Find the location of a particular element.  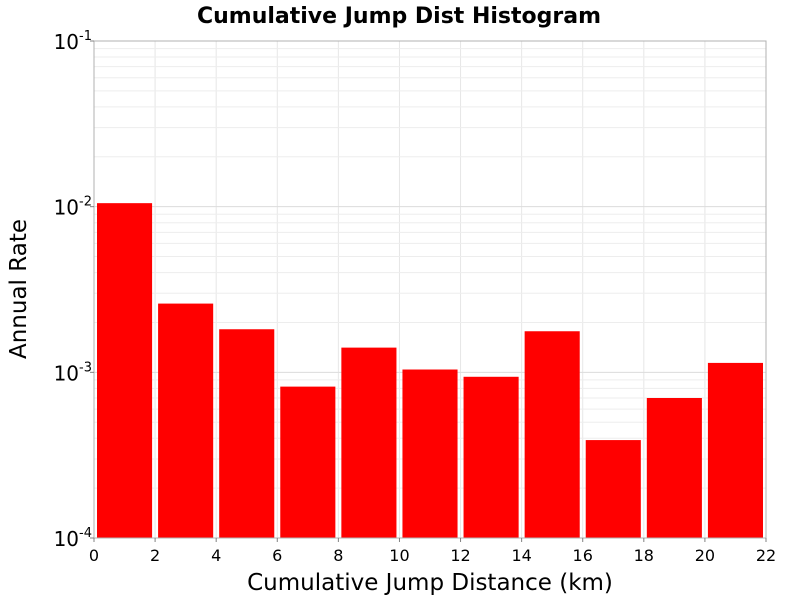

x-tick-label: 8 is located at coordinates (338, 555).